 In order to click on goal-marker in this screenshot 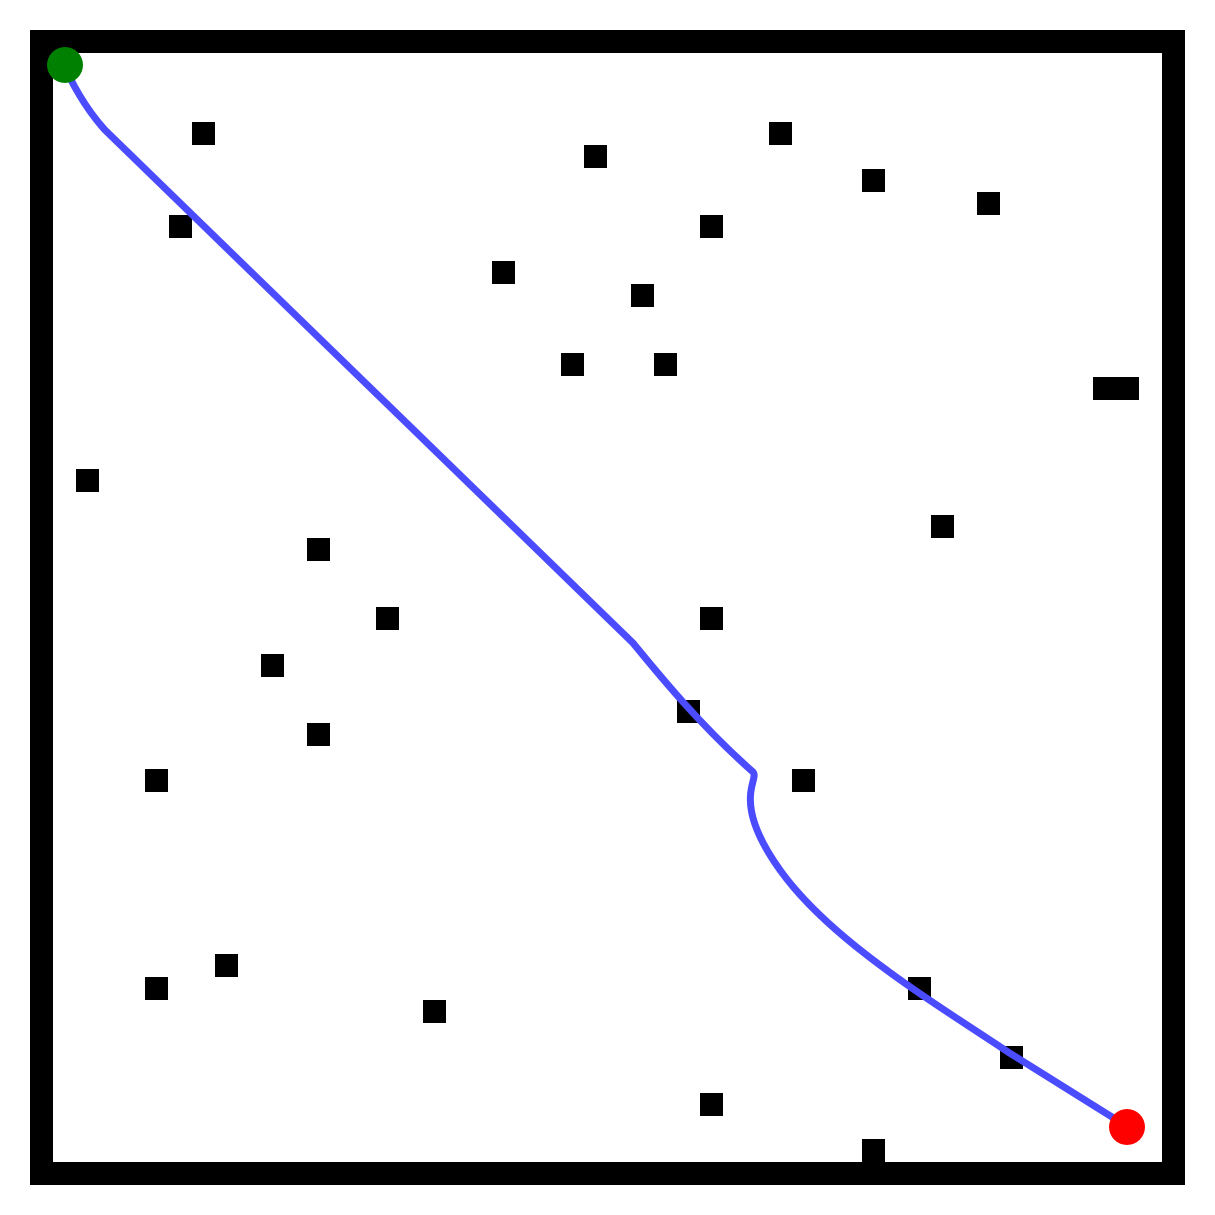, I will do `click(1127, 1127)`.